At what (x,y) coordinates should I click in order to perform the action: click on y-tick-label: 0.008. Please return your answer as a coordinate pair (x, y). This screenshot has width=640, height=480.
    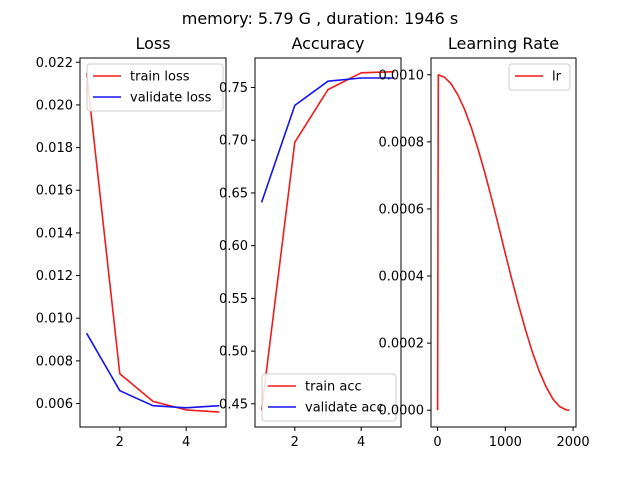
    Looking at the image, I should click on (54, 361).